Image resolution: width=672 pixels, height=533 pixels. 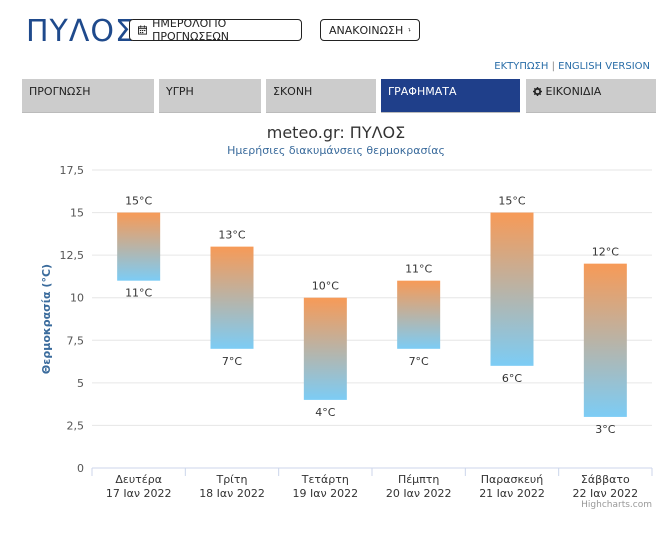 What do you see at coordinates (512, 493) in the screenshot?
I see `x-category-date: 21 Ιαν 2022` at bounding box center [512, 493].